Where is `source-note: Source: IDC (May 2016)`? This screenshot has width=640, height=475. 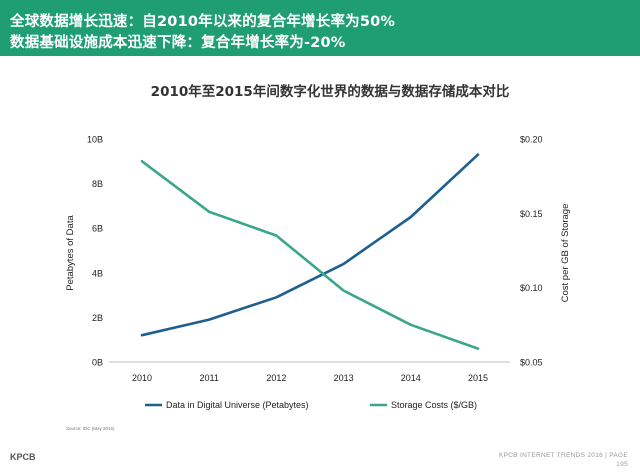
source-note: Source: IDC (May 2016) is located at coordinates (90, 428).